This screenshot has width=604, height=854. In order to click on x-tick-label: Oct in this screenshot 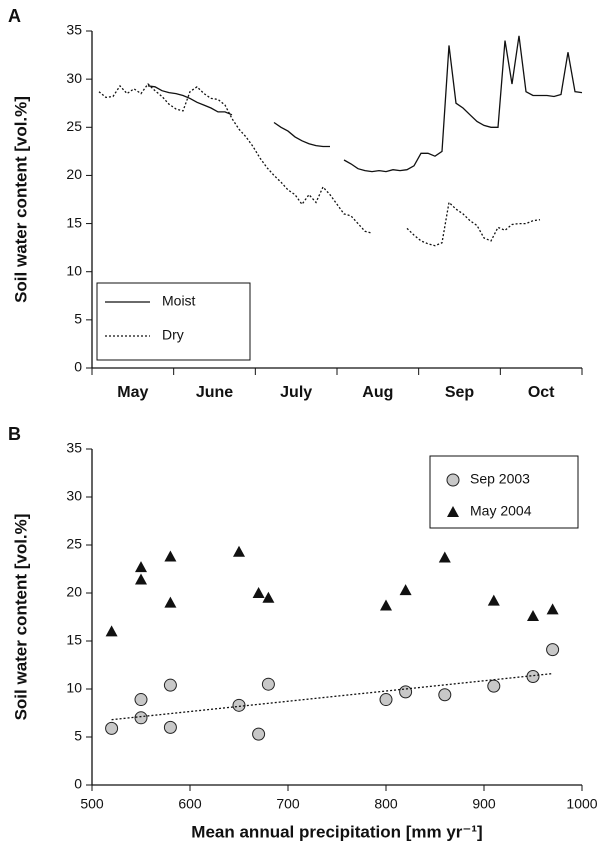, I will do `click(541, 392)`.